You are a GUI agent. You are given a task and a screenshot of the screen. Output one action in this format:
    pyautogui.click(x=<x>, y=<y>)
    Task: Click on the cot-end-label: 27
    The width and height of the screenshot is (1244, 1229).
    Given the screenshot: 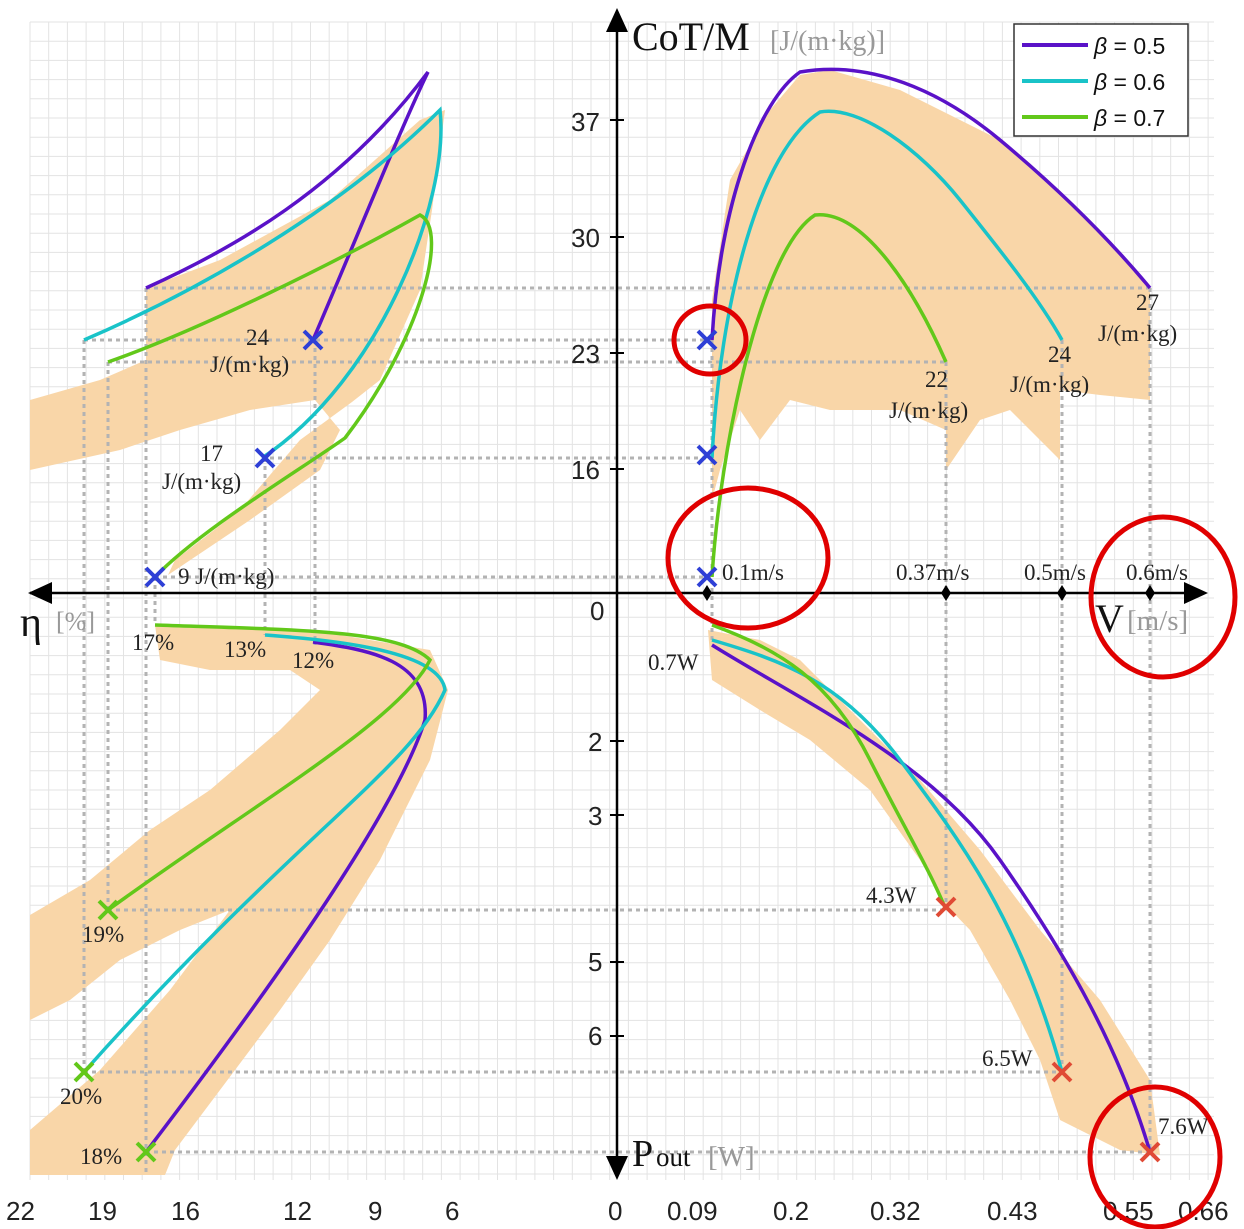 What is the action you would take?
    pyautogui.click(x=1147, y=302)
    